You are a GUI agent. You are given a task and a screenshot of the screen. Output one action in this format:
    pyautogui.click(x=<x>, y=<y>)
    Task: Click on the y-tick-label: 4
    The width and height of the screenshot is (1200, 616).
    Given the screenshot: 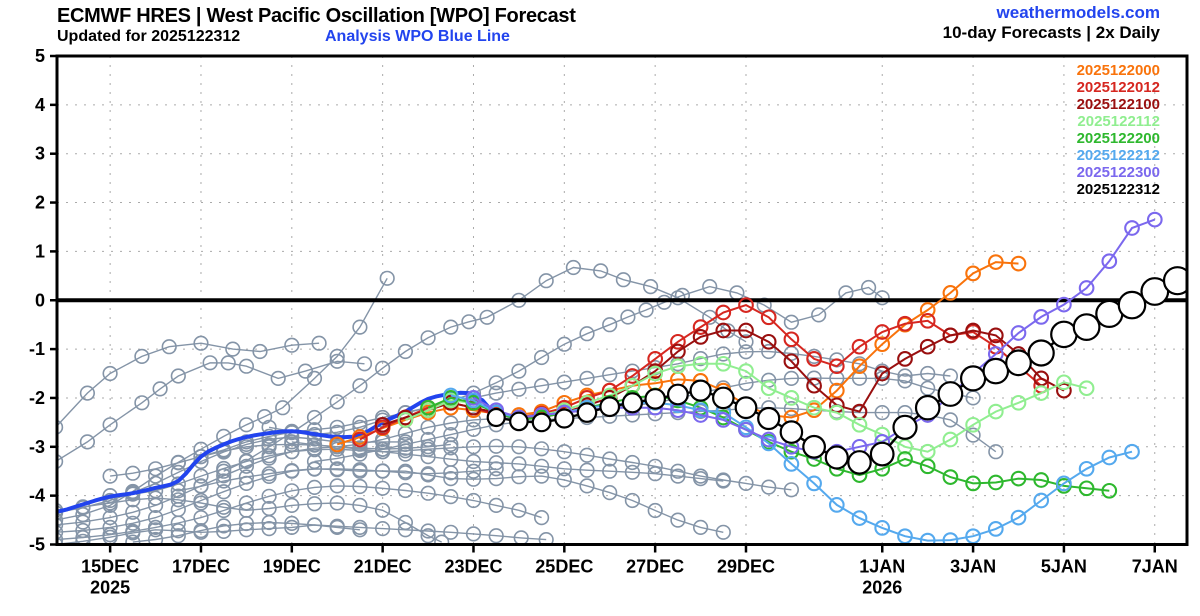 What is the action you would take?
    pyautogui.click(x=40, y=105)
    